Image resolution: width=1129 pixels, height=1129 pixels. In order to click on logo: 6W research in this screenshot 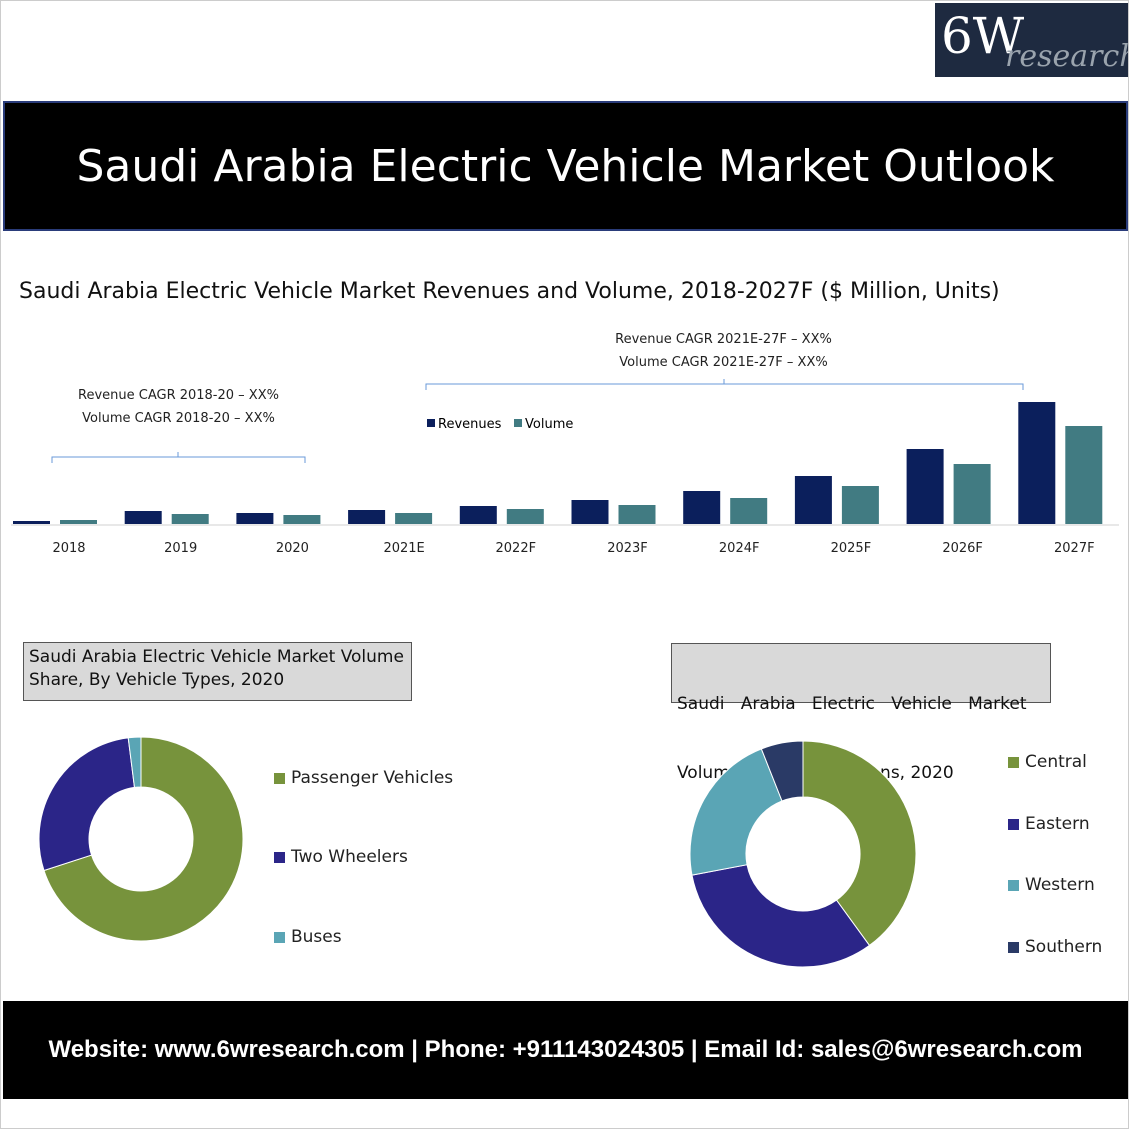, I will do `click(1031, 40)`.